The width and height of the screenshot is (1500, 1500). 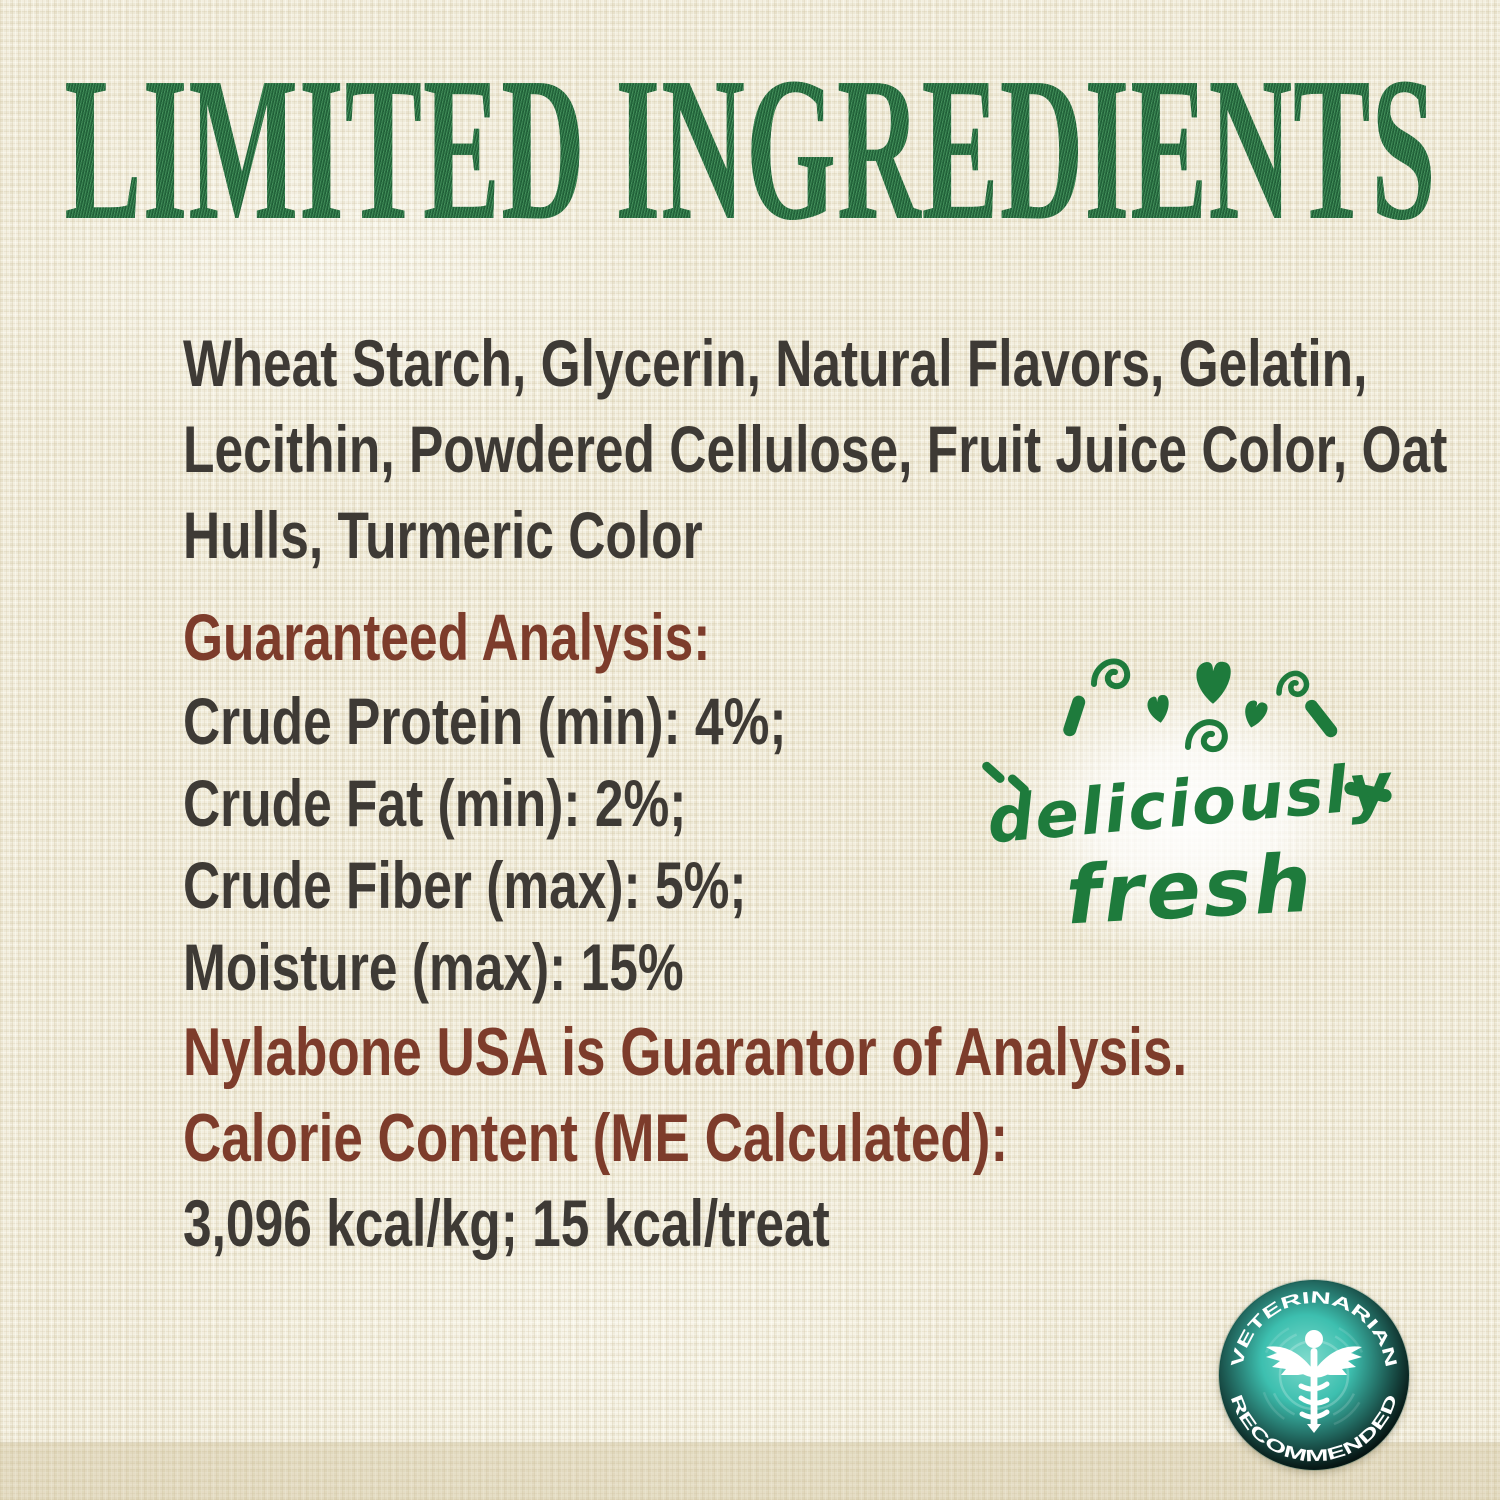 I want to click on page-title: LIMITED INGREDIENTS, so click(x=750, y=148).